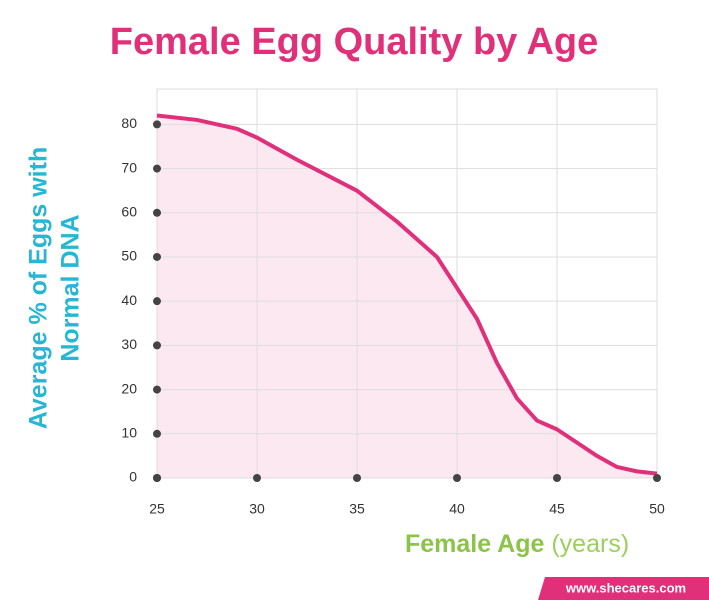  I want to click on x-tick-label: 35, so click(357, 509).